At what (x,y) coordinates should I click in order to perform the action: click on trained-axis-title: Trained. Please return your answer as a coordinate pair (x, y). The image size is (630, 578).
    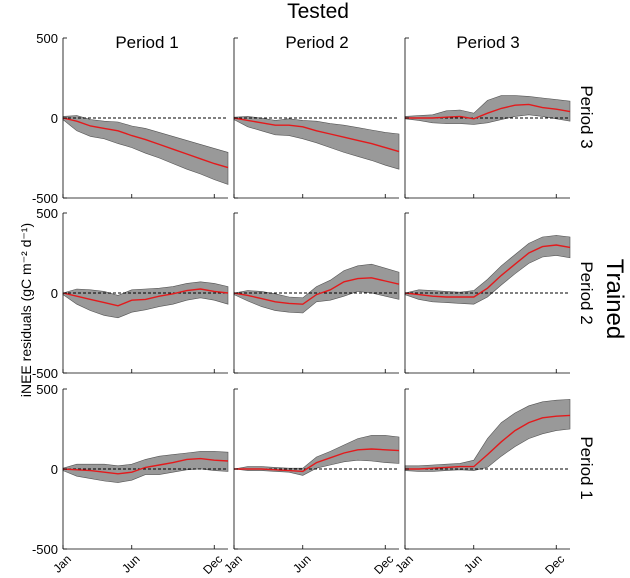
    Looking at the image, I should click on (614, 299).